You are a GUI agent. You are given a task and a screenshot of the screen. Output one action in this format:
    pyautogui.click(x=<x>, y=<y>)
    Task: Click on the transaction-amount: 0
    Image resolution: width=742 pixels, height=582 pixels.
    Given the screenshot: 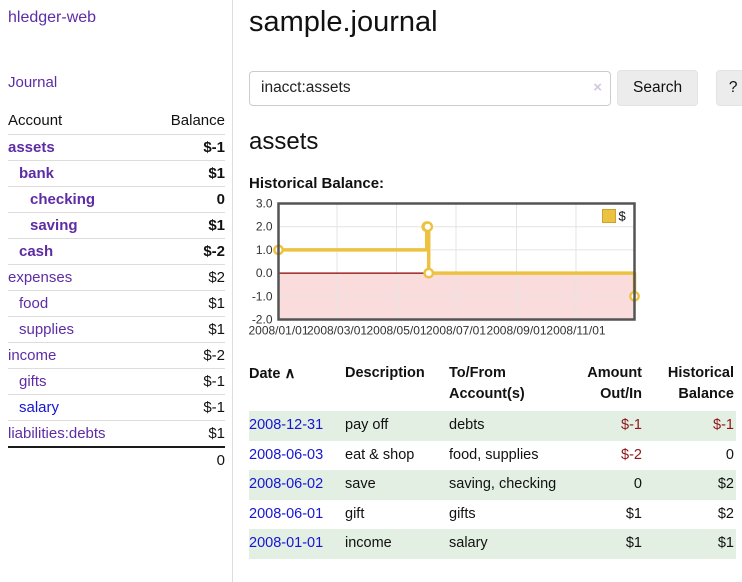 What is the action you would take?
    pyautogui.click(x=605, y=485)
    